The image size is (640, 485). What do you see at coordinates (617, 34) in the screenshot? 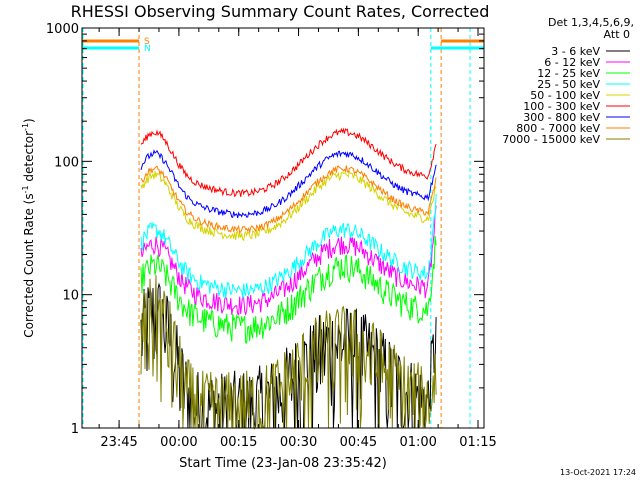
I see `detector-info-line2: Att 0` at bounding box center [617, 34].